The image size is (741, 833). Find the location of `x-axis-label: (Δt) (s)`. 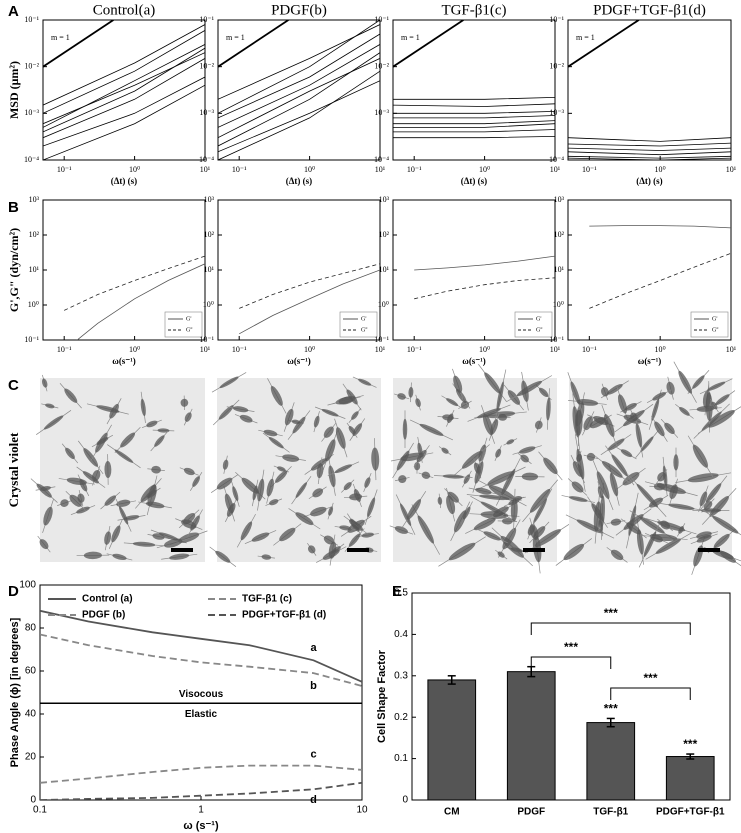

x-axis-label: (Δt) (s) is located at coordinates (124, 181).